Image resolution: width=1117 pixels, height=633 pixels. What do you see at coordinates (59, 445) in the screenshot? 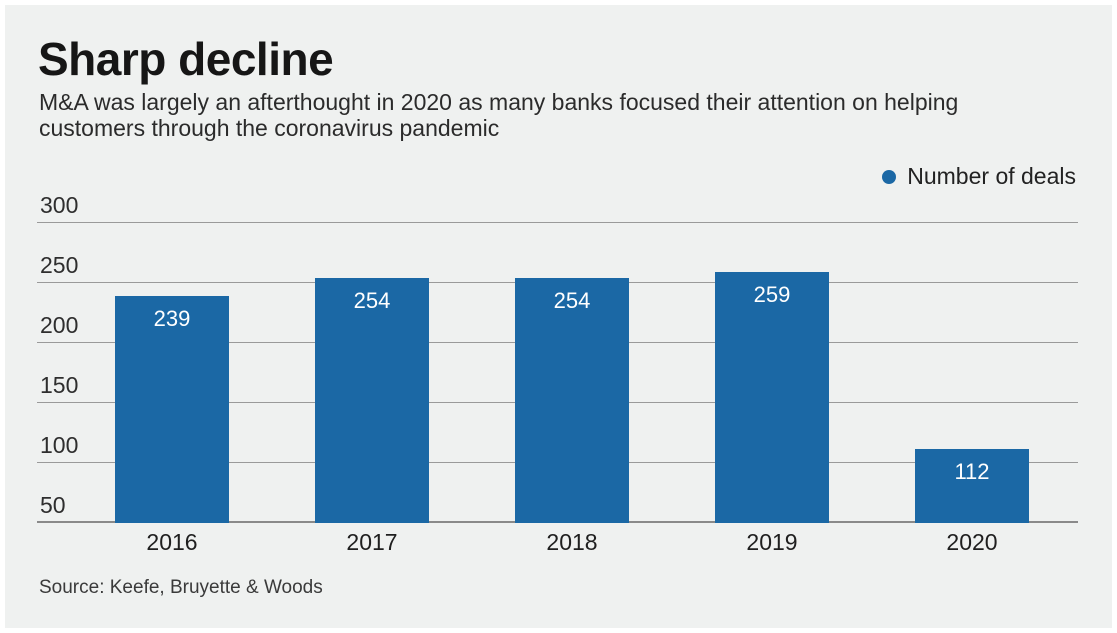
I see `y-axis-tick-100: 100` at bounding box center [59, 445].